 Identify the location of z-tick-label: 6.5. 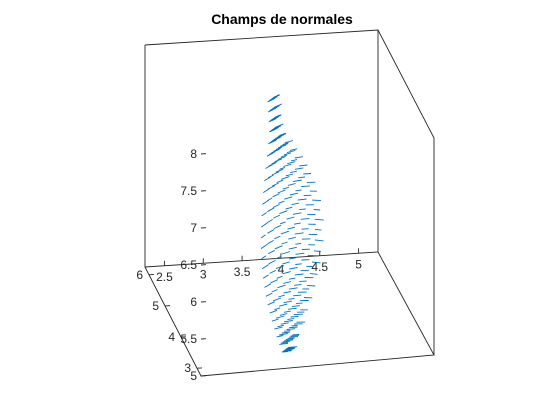
(188, 265).